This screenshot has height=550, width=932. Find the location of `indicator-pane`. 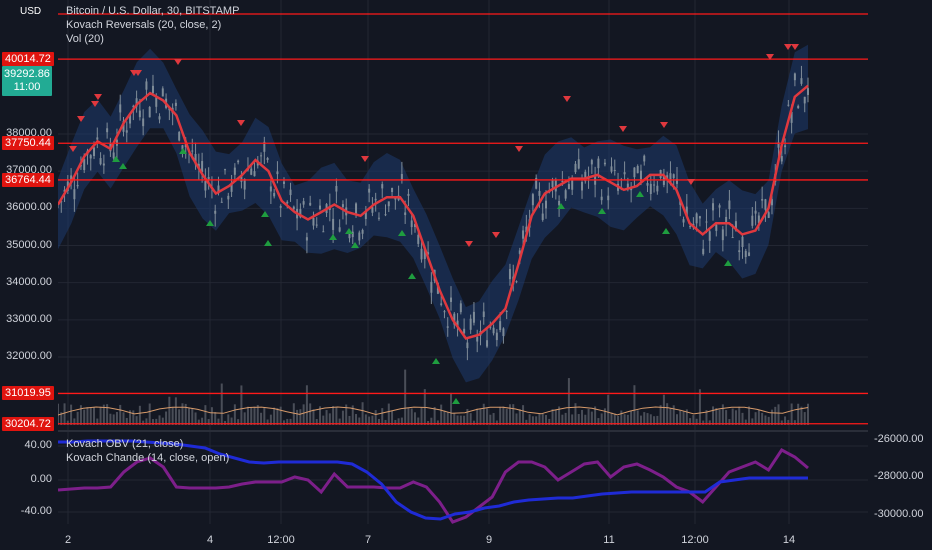

indicator-pane is located at coordinates (462, 478).